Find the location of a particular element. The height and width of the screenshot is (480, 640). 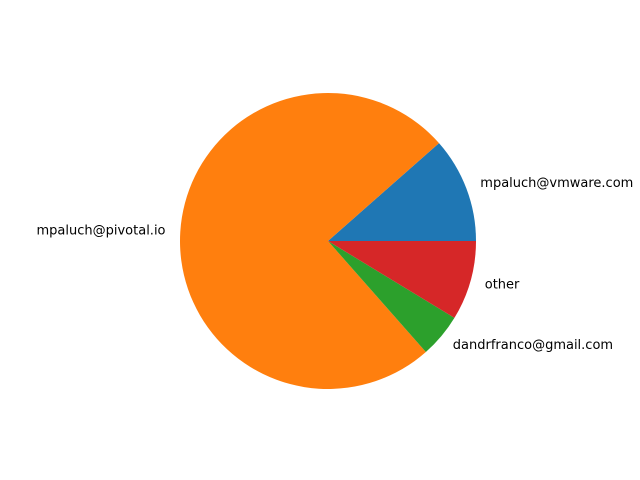

pie-label-2: dandrfranco@gmail.com is located at coordinates (533, 345).